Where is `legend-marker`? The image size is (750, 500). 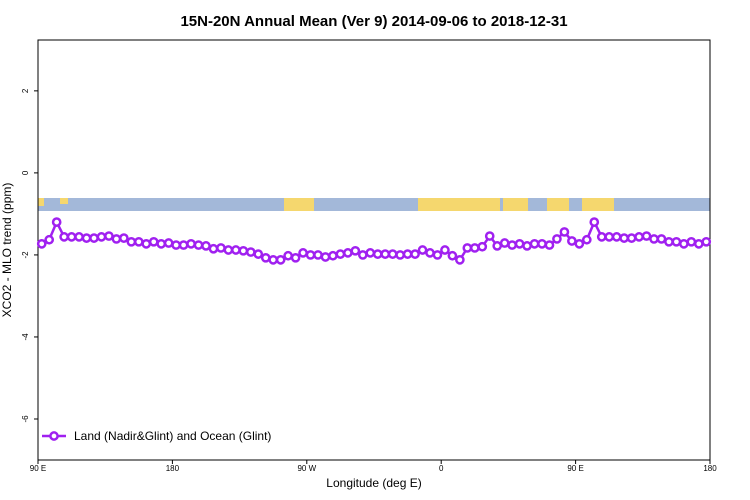
legend-marker is located at coordinates (54, 436).